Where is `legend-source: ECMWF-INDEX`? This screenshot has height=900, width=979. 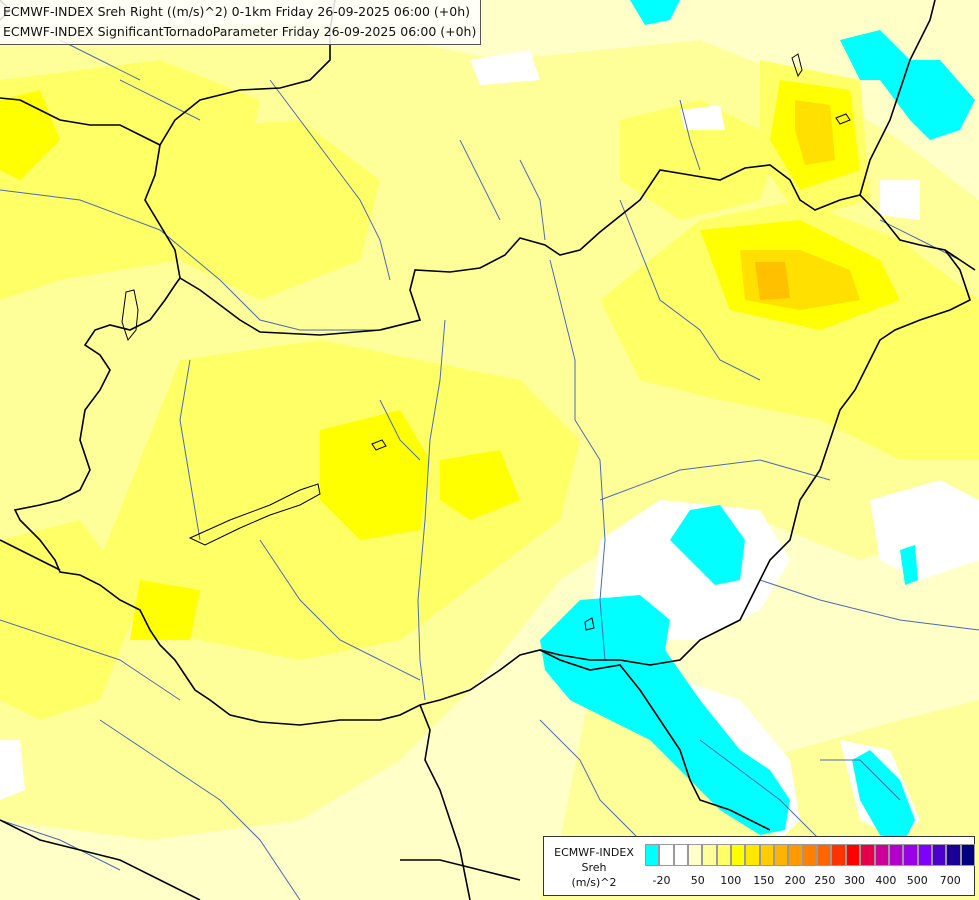 legend-source: ECMWF-INDEX is located at coordinates (594, 852).